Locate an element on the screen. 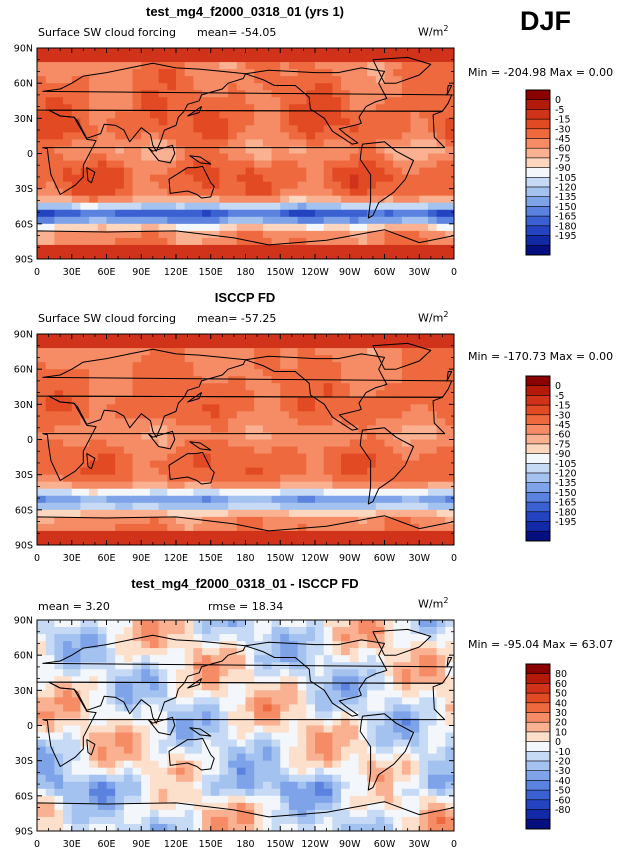 The height and width of the screenshot is (860, 644). colorbar-label: -105 is located at coordinates (566, 464).